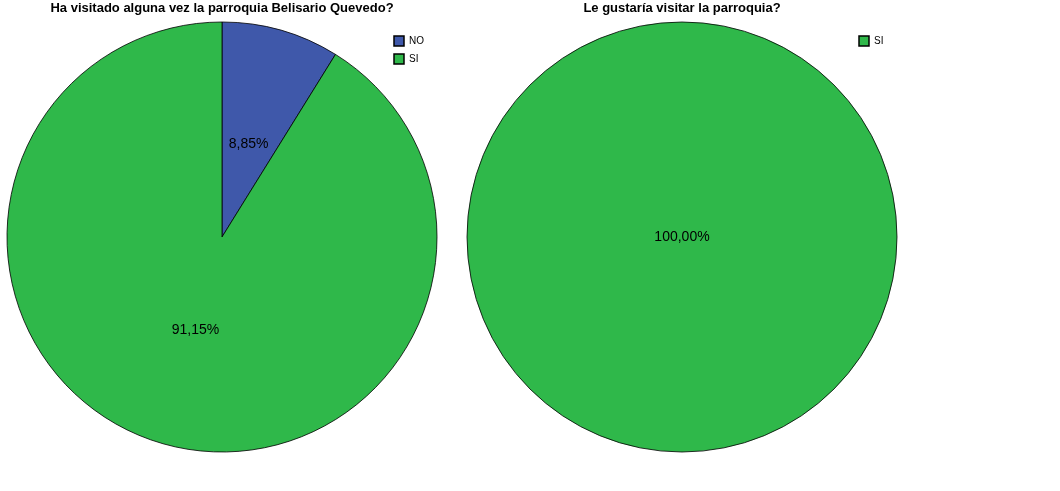  What do you see at coordinates (248, 142) in the screenshot?
I see `data-label: 8,85%` at bounding box center [248, 142].